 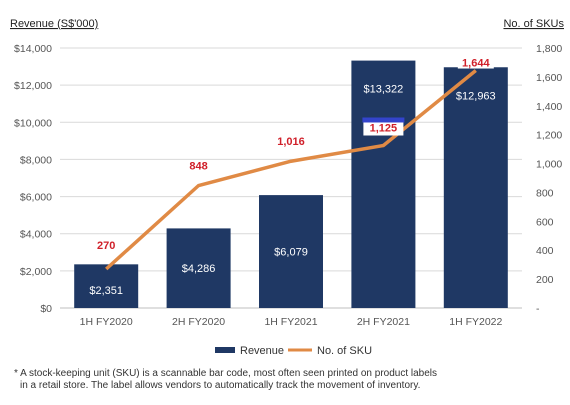 What do you see at coordinates (538, 309) in the screenshot?
I see `right-tick-label: -` at bounding box center [538, 309].